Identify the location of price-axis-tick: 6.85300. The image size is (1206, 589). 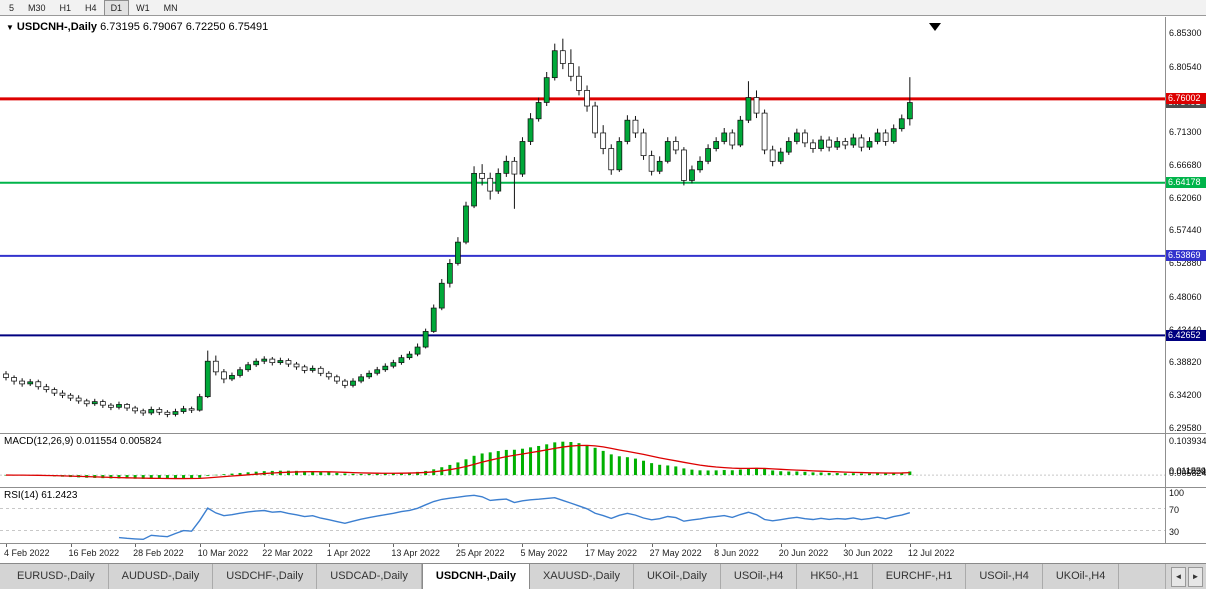
(1185, 33).